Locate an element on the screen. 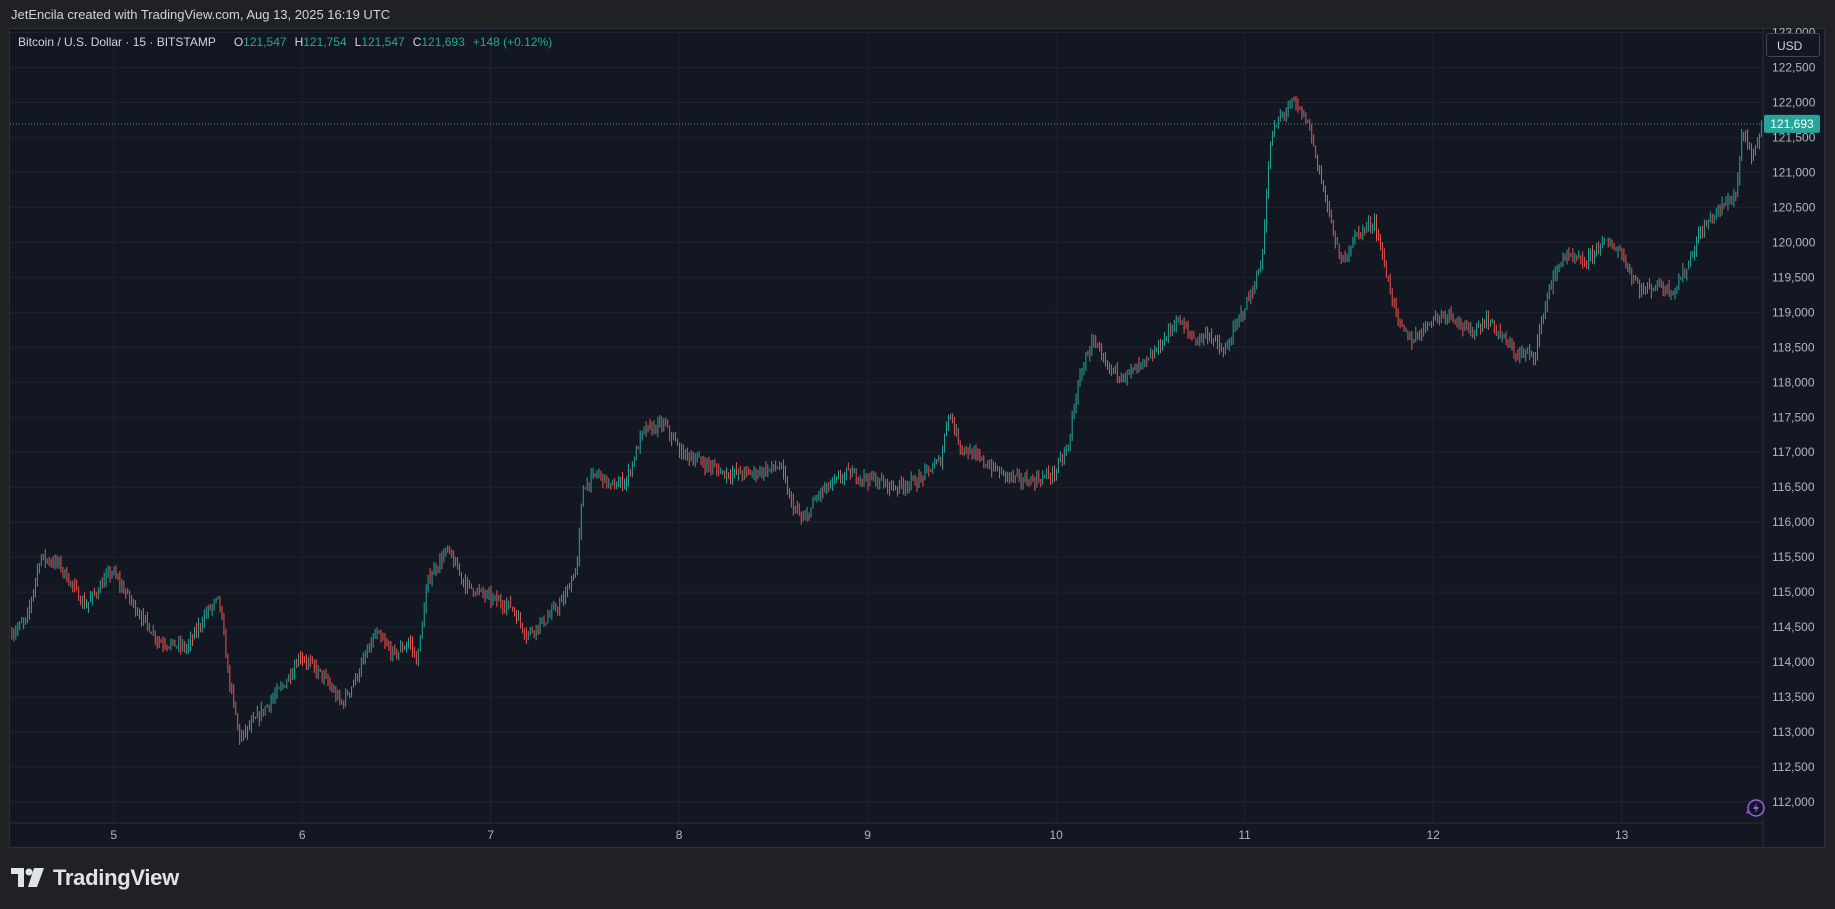 The width and height of the screenshot is (1835, 909). time-tick-label: 11 is located at coordinates (1244, 835).